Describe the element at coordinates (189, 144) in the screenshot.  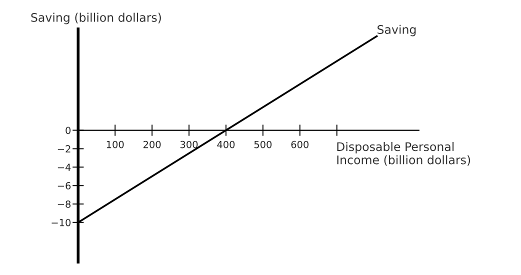
I see `x-tick-label: 300` at that location.